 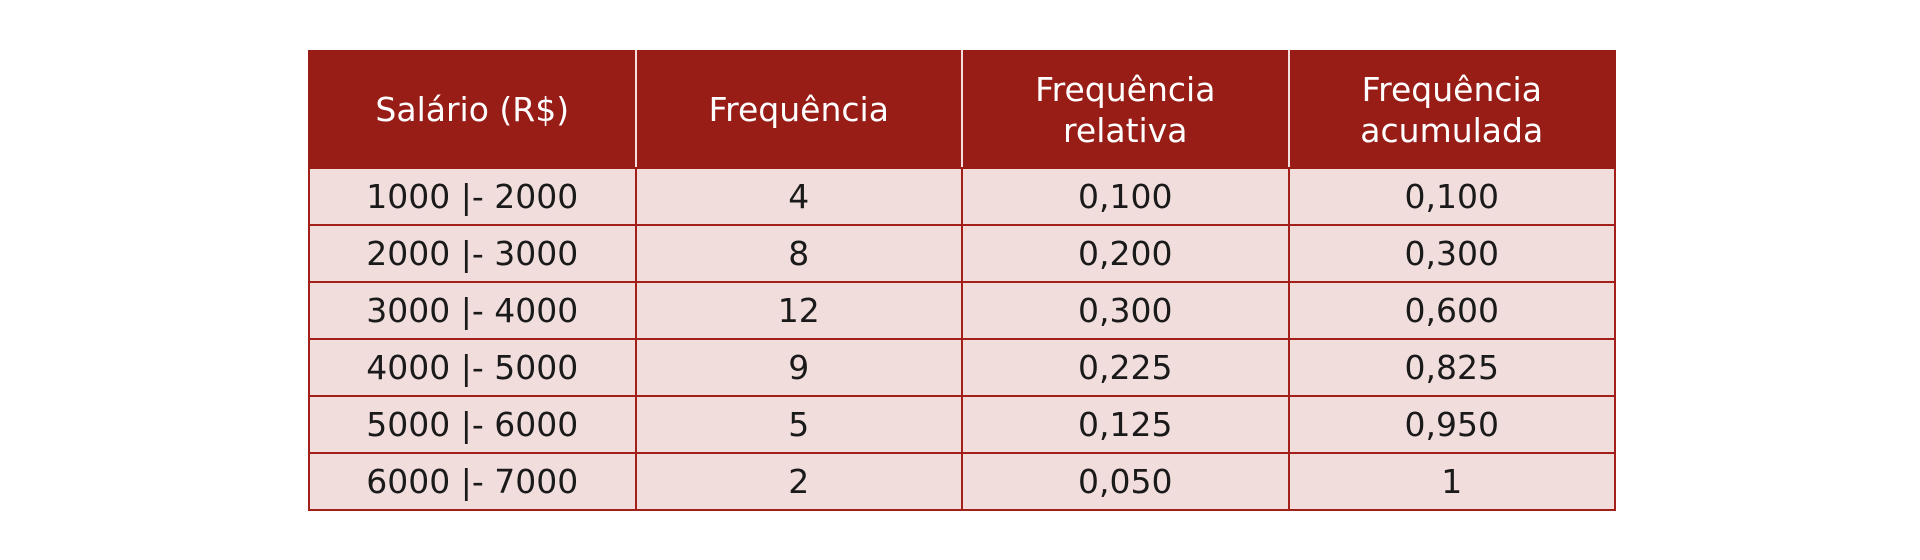 I want to click on header-salary-line-1: Salário (R$), so click(x=472, y=109).